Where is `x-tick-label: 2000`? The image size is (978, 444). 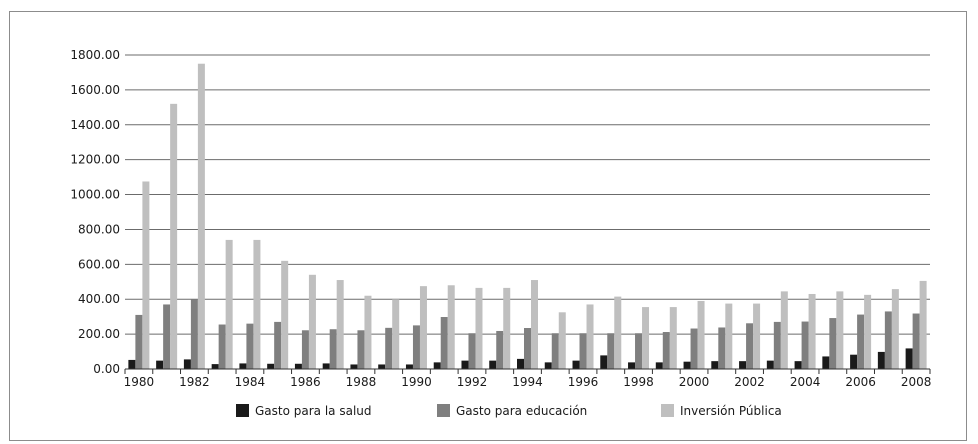
x-tick-label: 2000 is located at coordinates (694, 382).